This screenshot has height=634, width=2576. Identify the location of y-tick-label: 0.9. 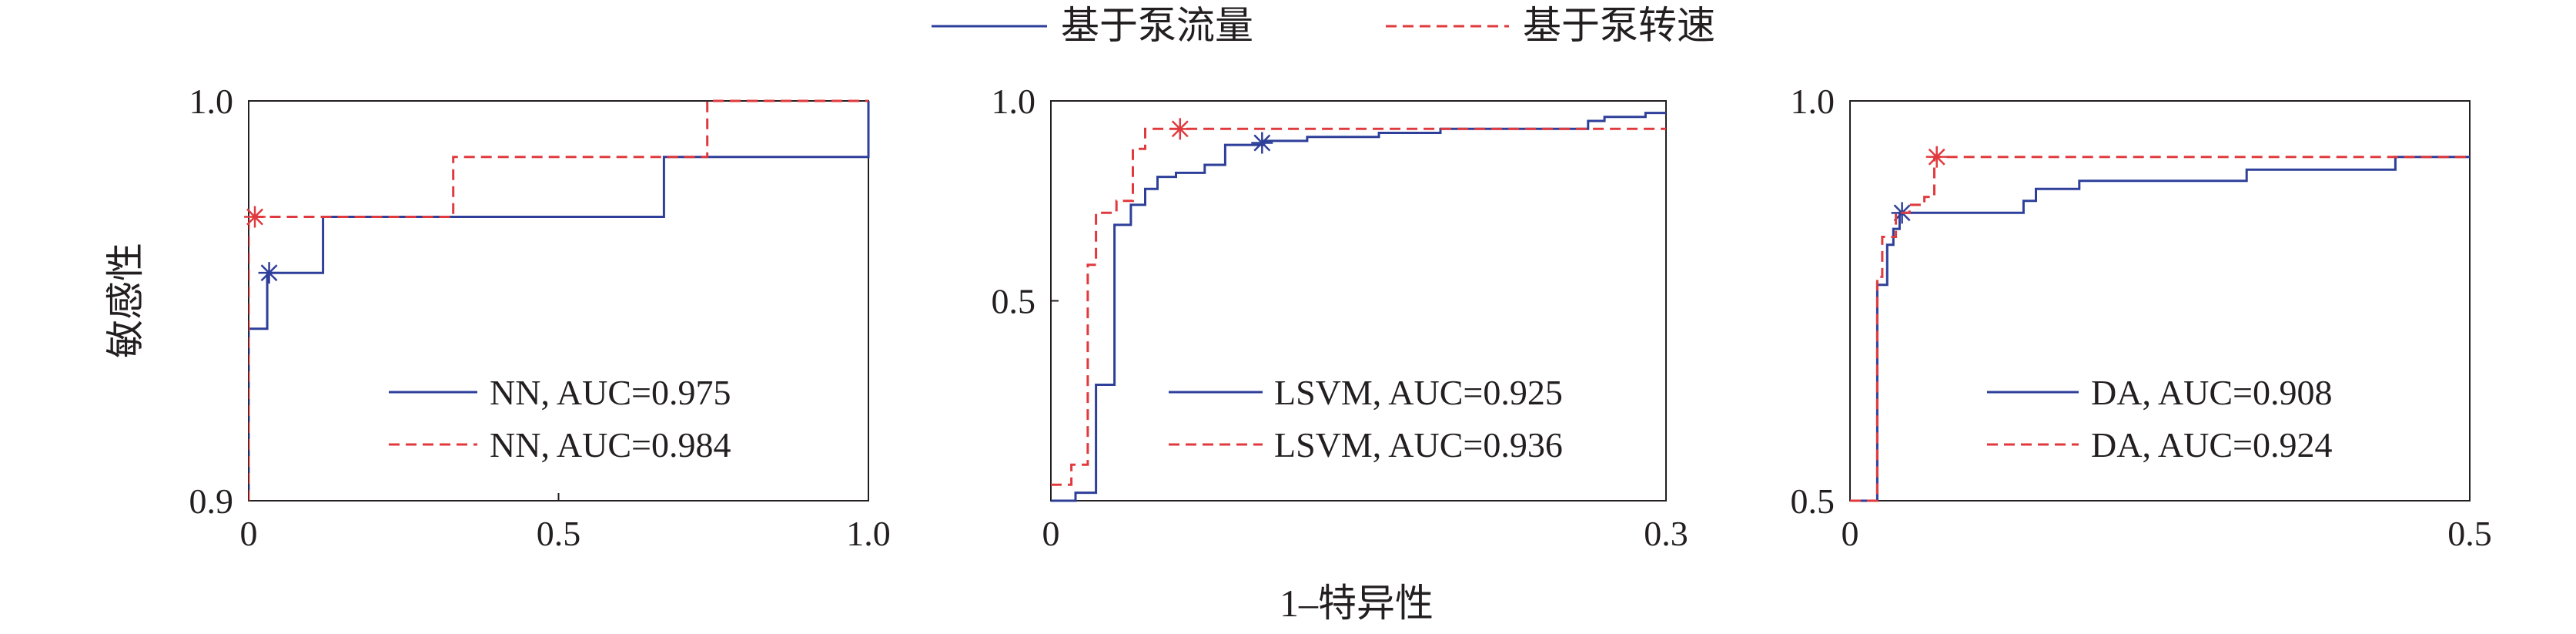
(211, 501).